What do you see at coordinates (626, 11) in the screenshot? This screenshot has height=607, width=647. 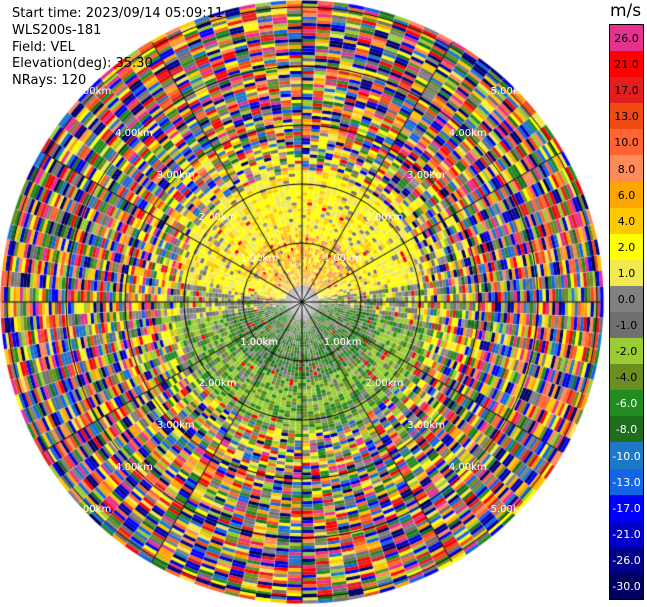 I see `colorbar-unit-title: m/s` at bounding box center [626, 11].